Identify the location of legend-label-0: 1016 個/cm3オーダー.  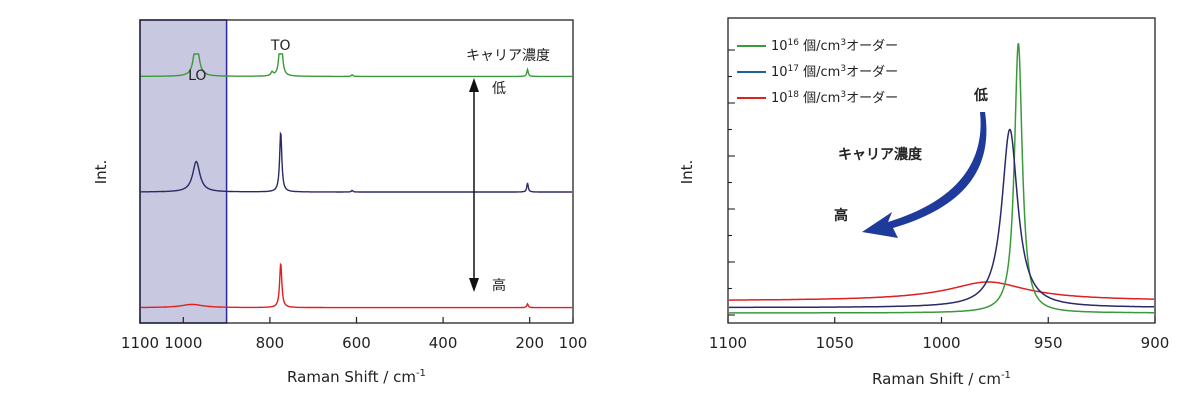
(834, 46).